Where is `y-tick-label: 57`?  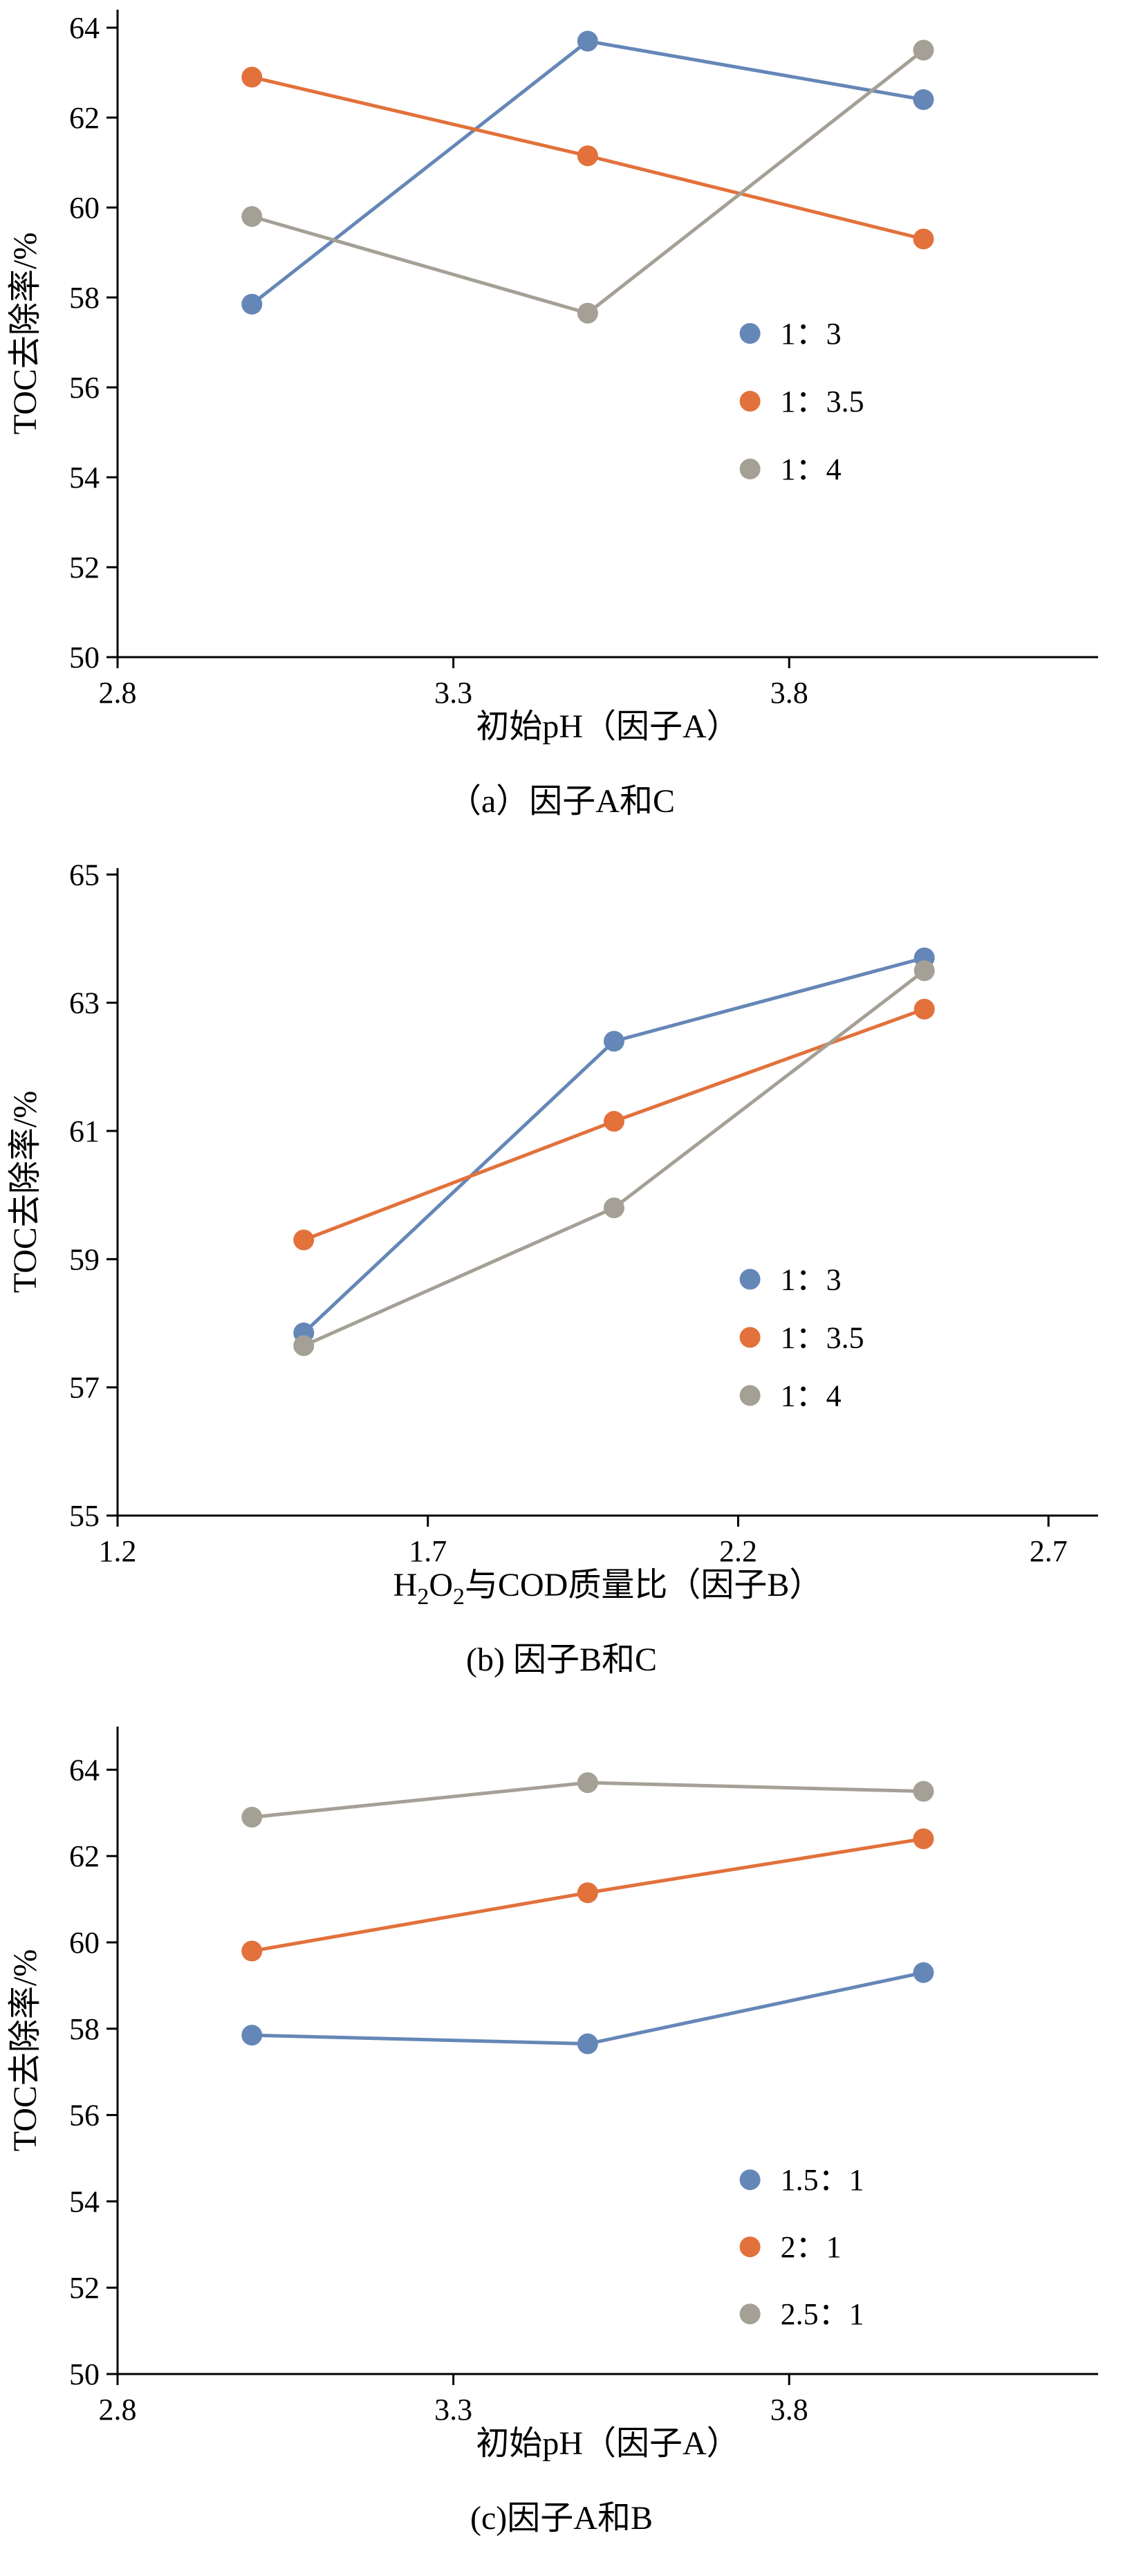
y-tick-label: 57 is located at coordinates (84, 1388).